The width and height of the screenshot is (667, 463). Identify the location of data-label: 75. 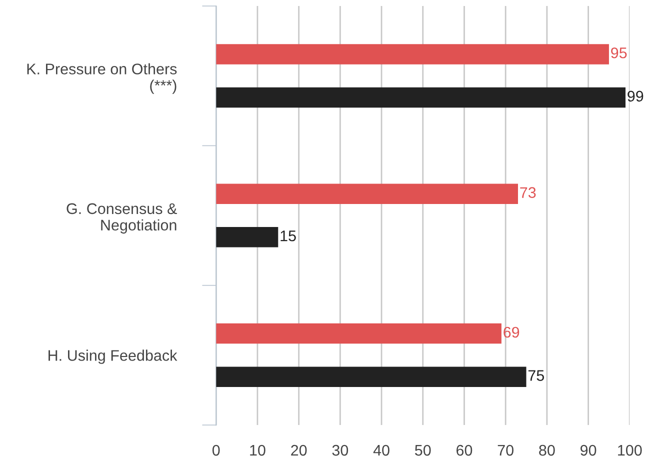
(536, 375).